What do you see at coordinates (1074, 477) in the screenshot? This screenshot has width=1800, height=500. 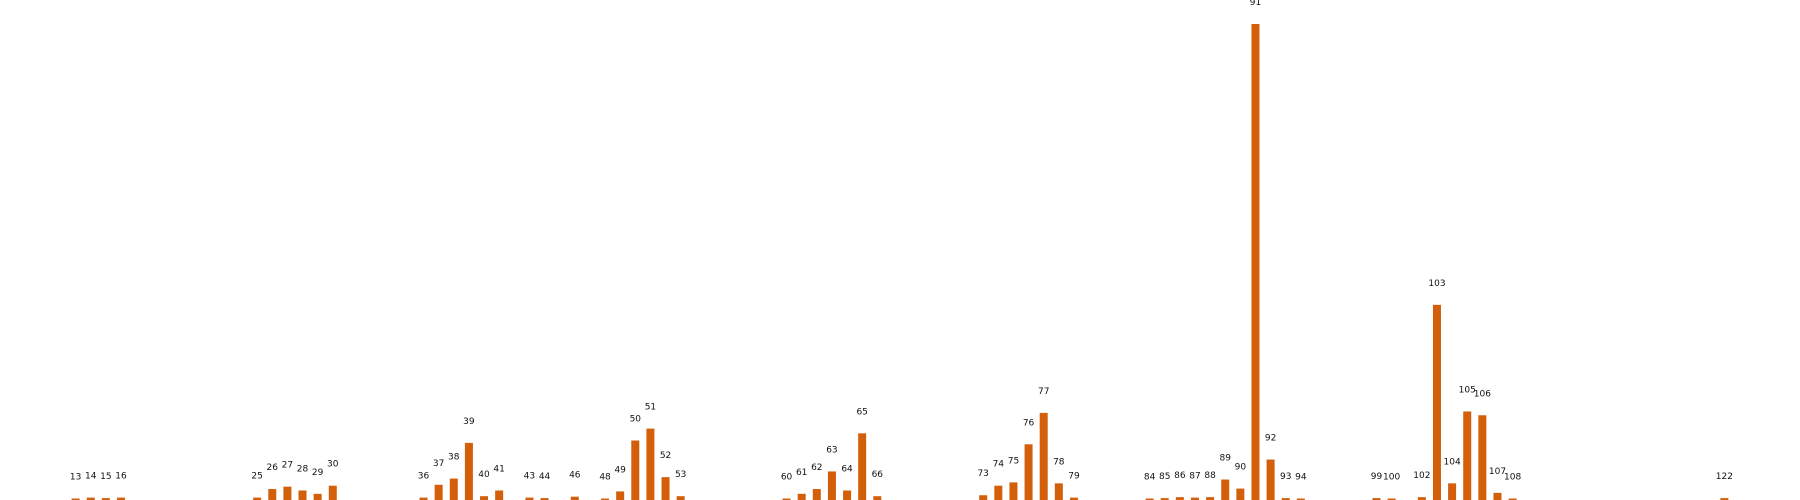 I see `bar-label-79: 79` at bounding box center [1074, 477].